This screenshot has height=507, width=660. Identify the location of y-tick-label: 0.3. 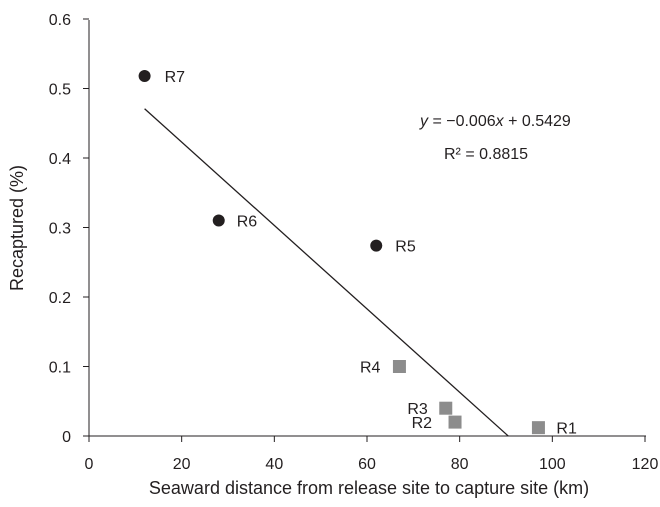
(60, 229).